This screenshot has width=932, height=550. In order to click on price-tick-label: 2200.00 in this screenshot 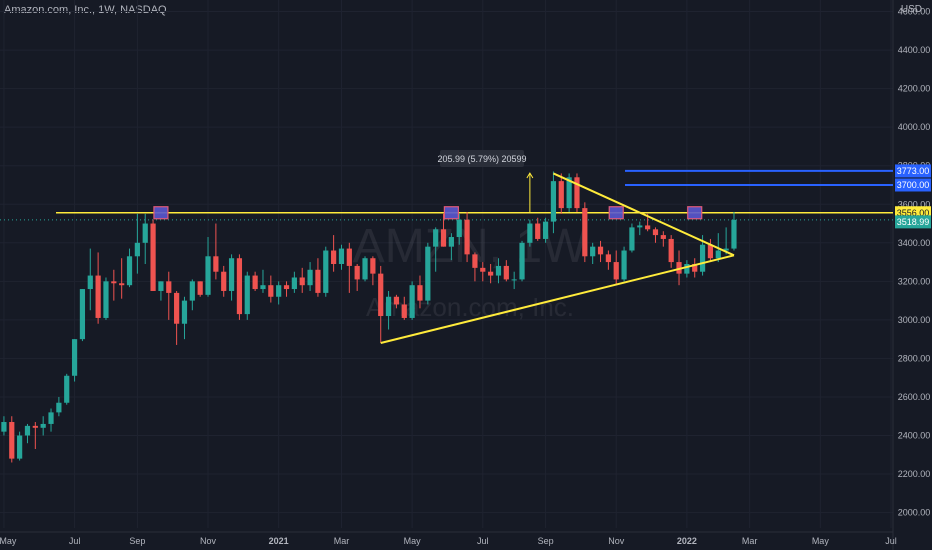, I will do `click(914, 474)`.